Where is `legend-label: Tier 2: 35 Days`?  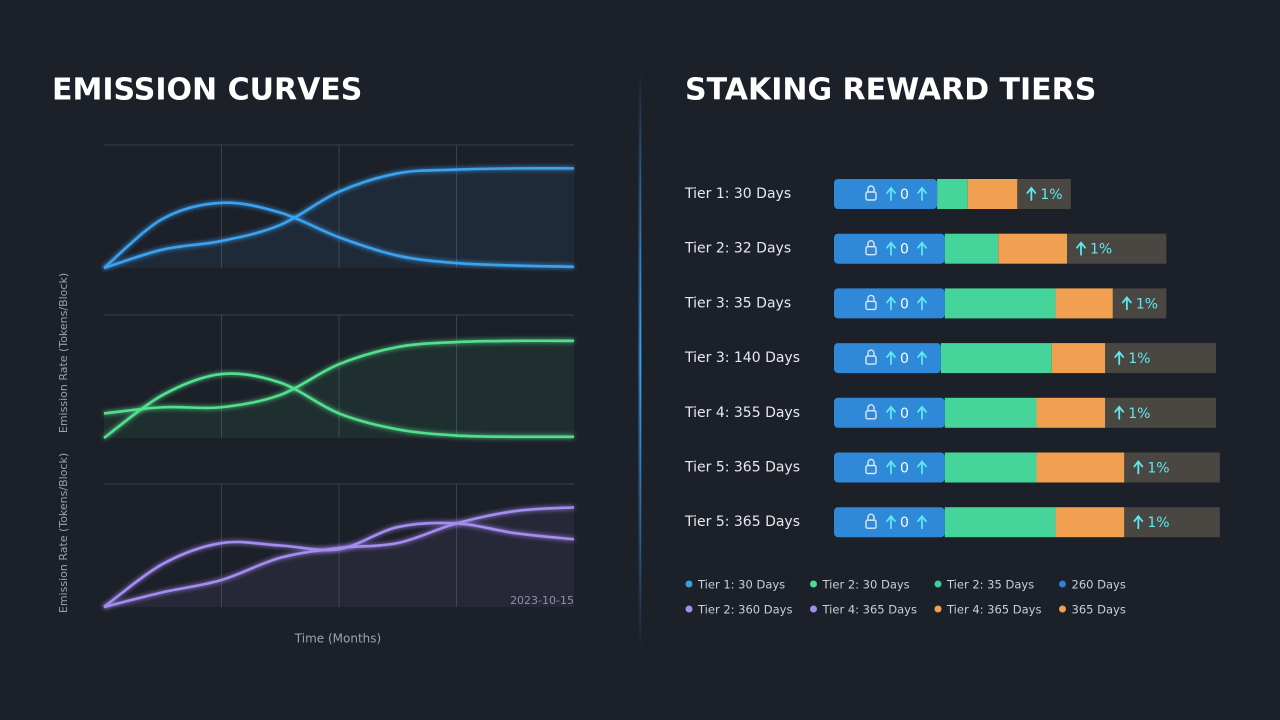 legend-label: Tier 2: 35 Days is located at coordinates (990, 585).